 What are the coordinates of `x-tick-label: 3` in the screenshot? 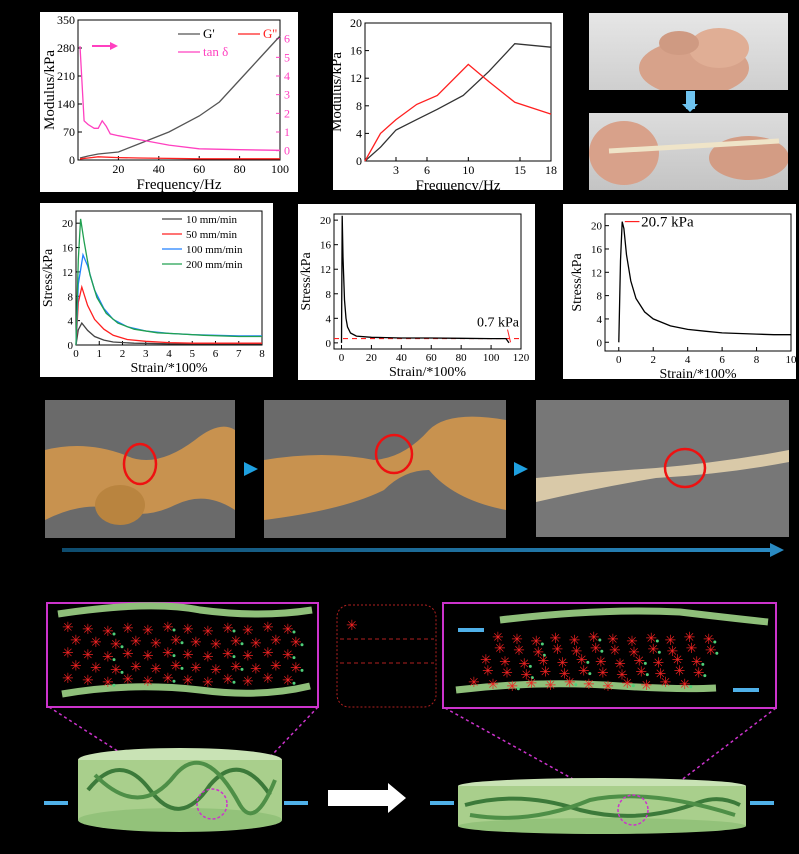 It's located at (396, 170).